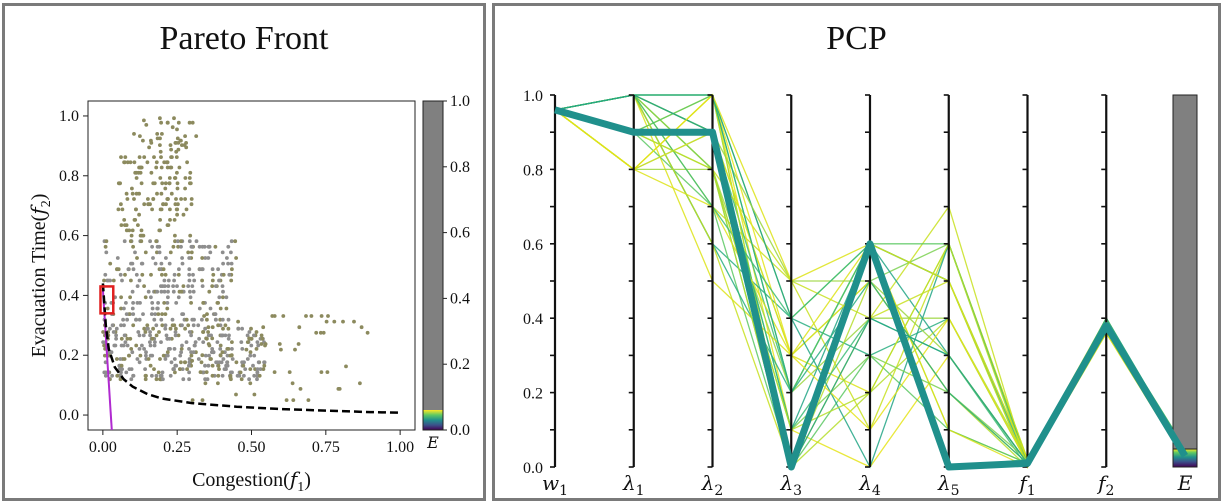  Describe the element at coordinates (708, 483) in the screenshot. I see `pcp-axis-label-base: λ` at that location.